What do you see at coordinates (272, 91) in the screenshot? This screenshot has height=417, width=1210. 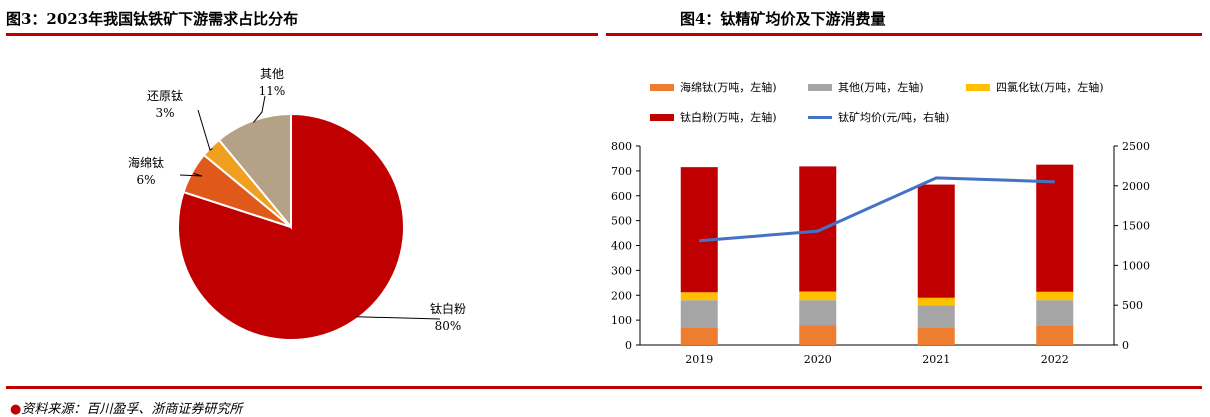 I see `pie-slice-percent: 11%` at bounding box center [272, 91].